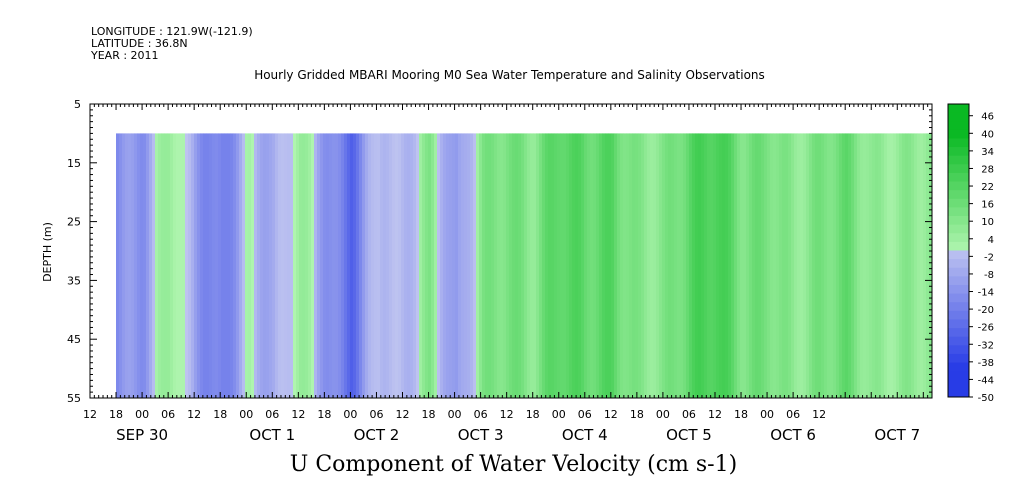  What do you see at coordinates (987, 117) in the screenshot?
I see `colorbar-label: 46` at bounding box center [987, 117].